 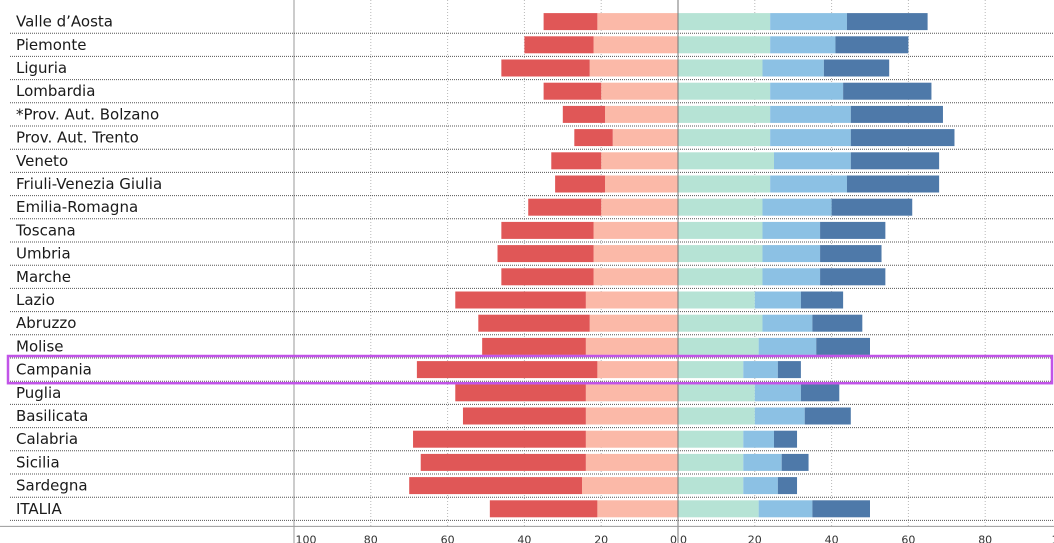 What do you see at coordinates (54, 370) in the screenshot?
I see `row-label: Campania` at bounding box center [54, 370].